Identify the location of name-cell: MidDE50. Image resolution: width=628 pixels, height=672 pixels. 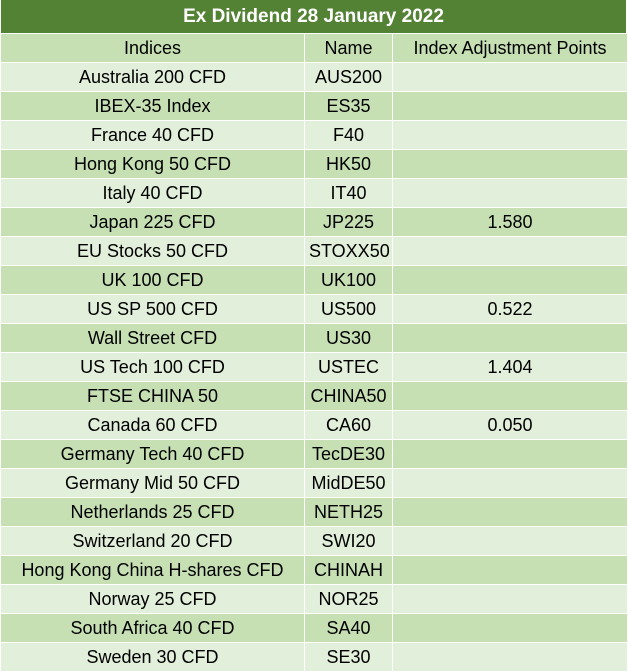
(348, 483).